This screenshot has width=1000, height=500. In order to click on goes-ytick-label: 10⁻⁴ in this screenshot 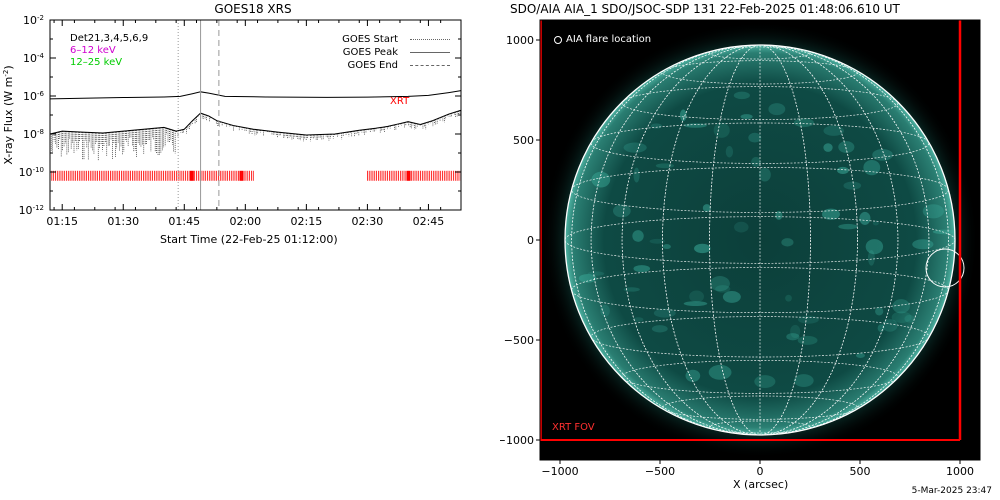, I will do `click(34, 58)`.